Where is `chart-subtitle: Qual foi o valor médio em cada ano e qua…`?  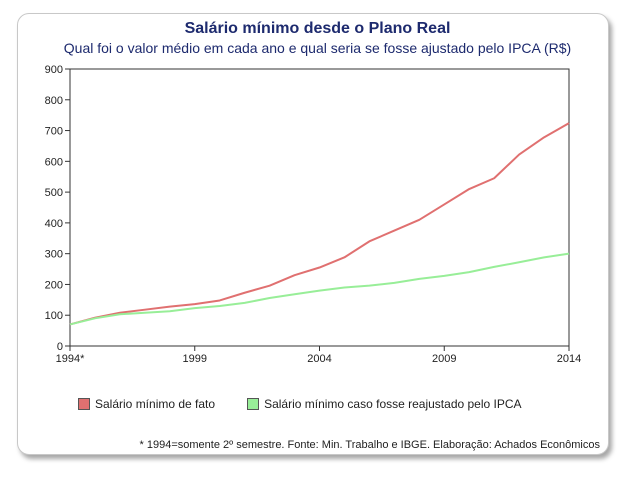 chart-subtitle: Qual foi o valor médio em cada ano e qua… is located at coordinates (317, 48).